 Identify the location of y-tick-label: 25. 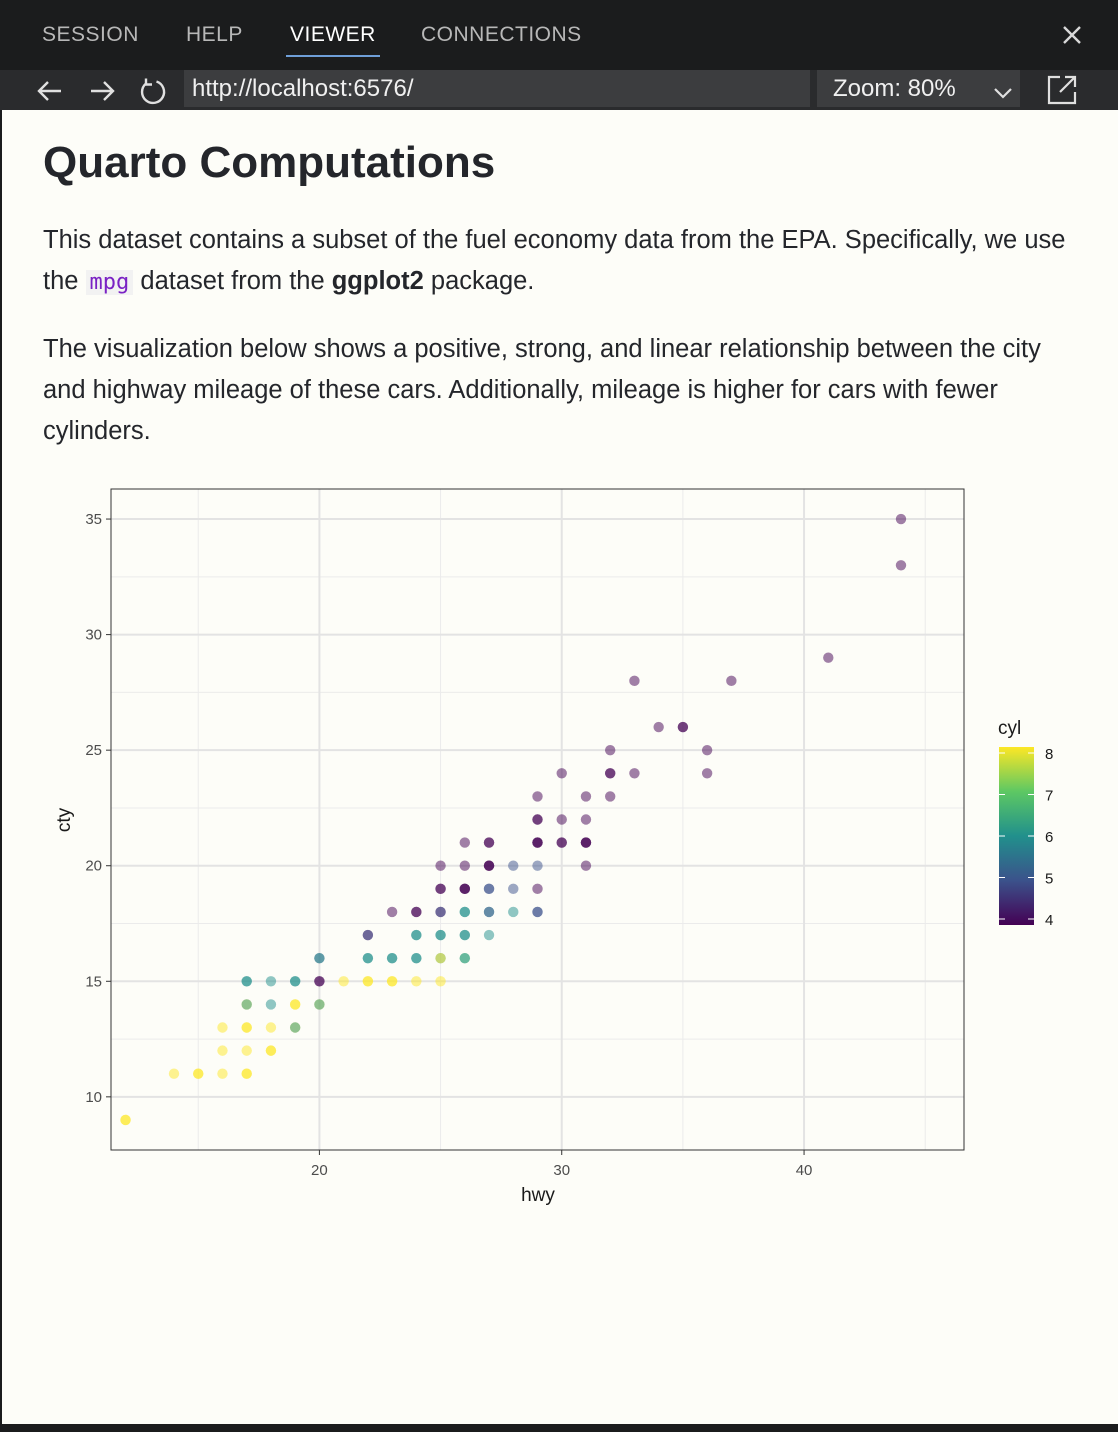
(93, 750).